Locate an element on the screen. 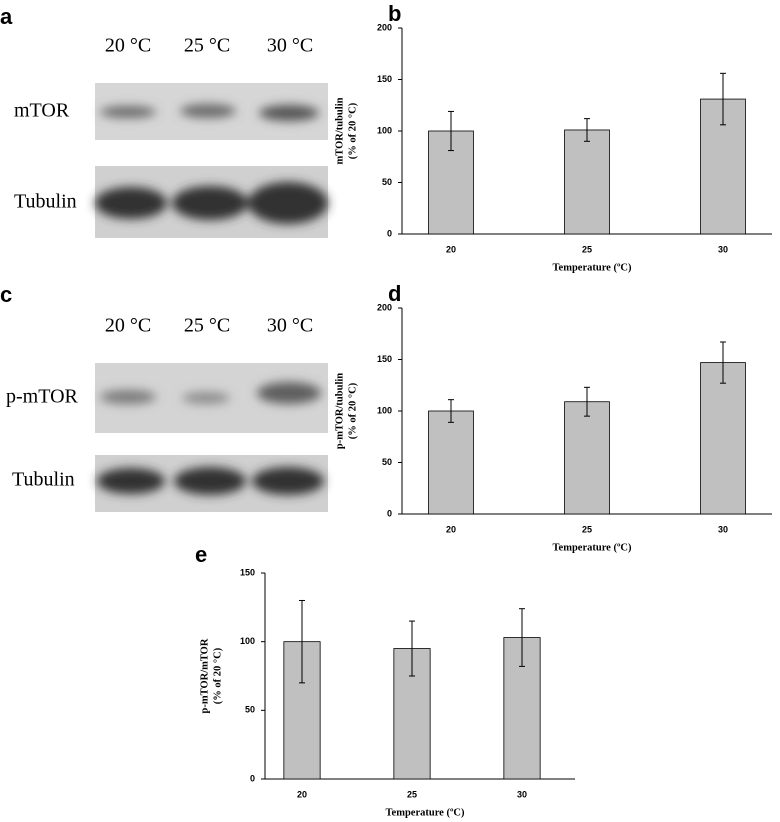 Image resolution: width=780 pixels, height=822 pixels. y-axis-title: p-mTOR/tubulin is located at coordinates (339, 411).